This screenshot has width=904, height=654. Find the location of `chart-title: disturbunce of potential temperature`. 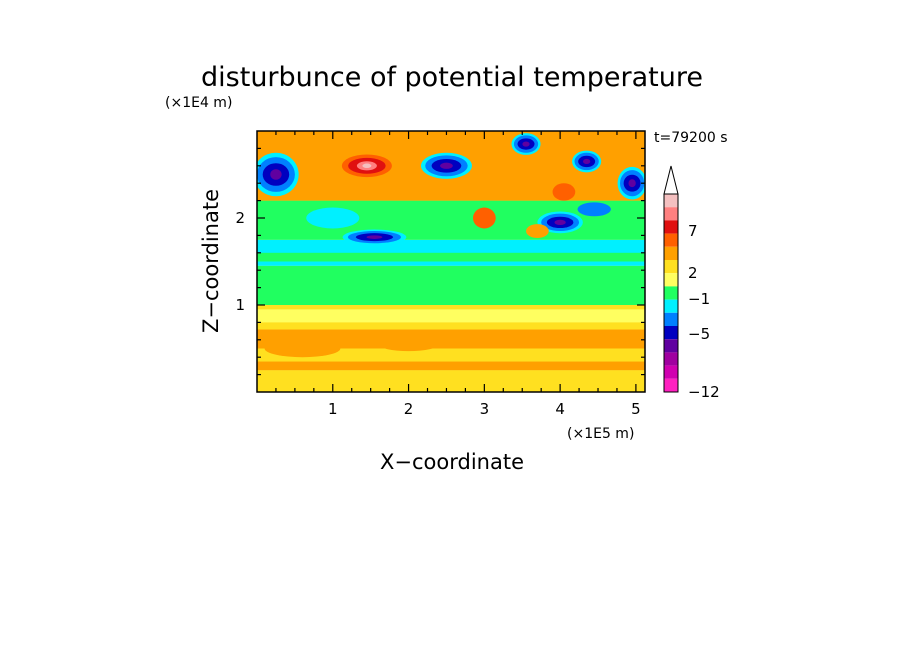

chart-title: disturbunce of potential temperature is located at coordinates (452, 77).